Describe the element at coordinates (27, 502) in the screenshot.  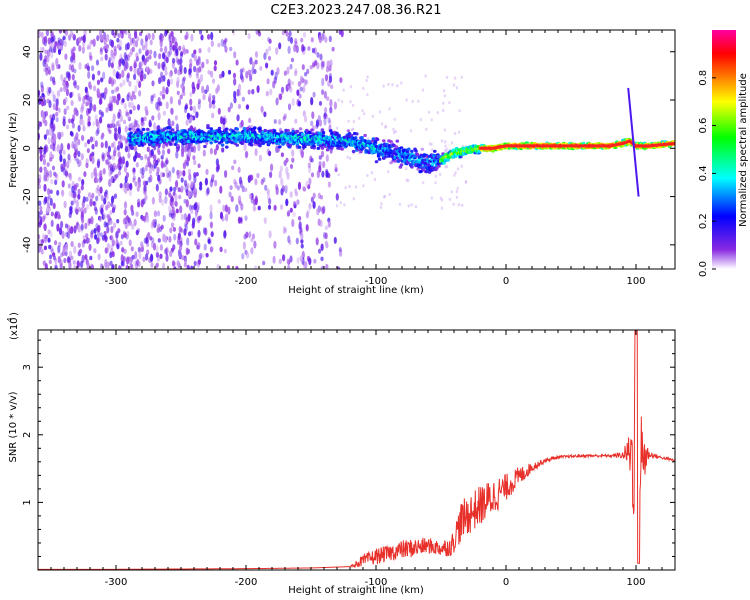
I see `y-tick-label: 1` at that location.